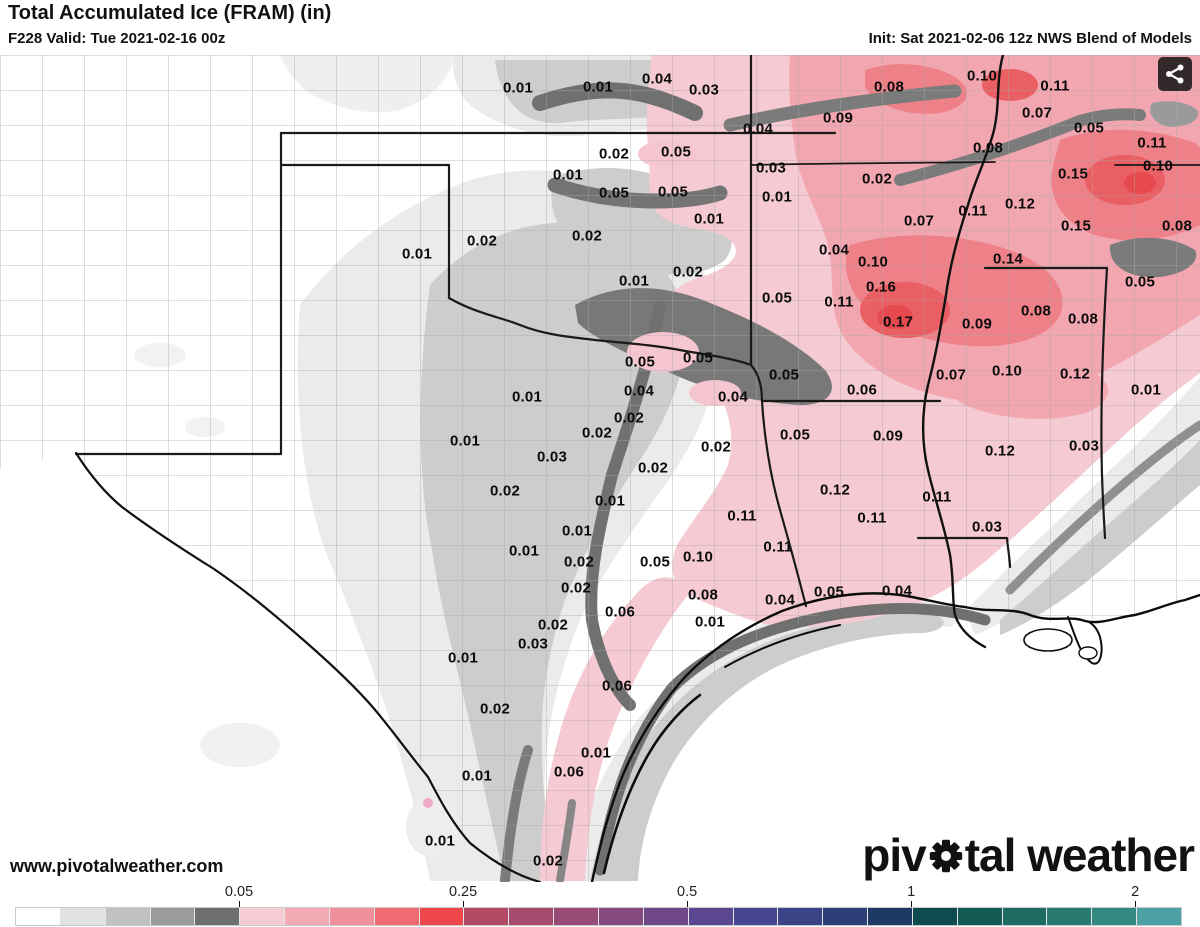 Image resolution: width=1200 pixels, height=927 pixels. I want to click on share-button, so click(1175, 74).